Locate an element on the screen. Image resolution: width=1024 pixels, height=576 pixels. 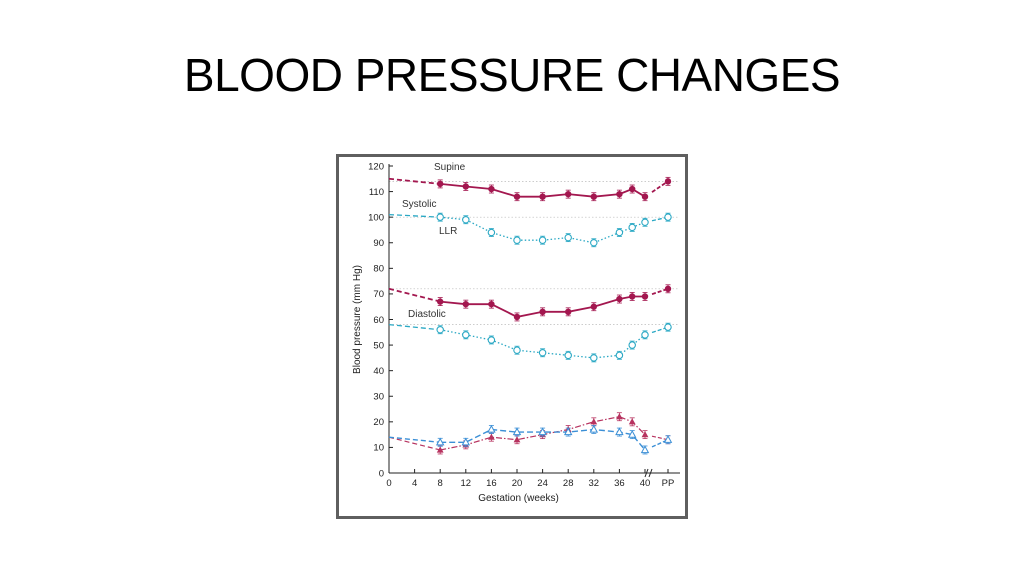
x-tick-label: 24 is located at coordinates (542, 483).